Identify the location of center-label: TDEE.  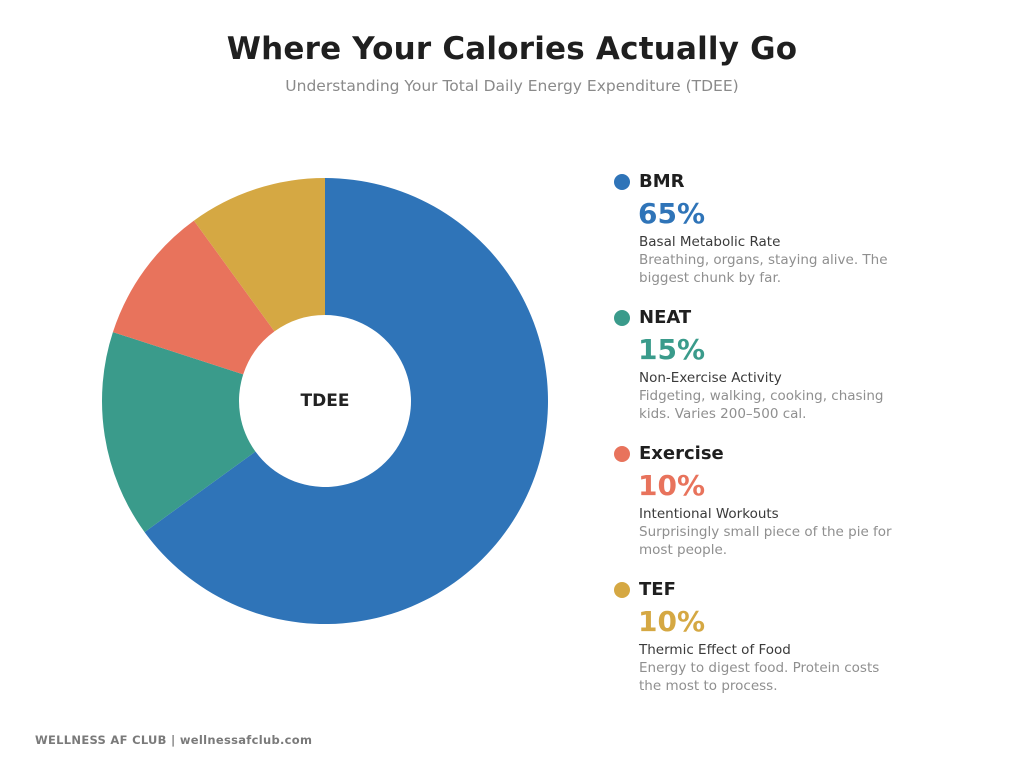
(325, 401).